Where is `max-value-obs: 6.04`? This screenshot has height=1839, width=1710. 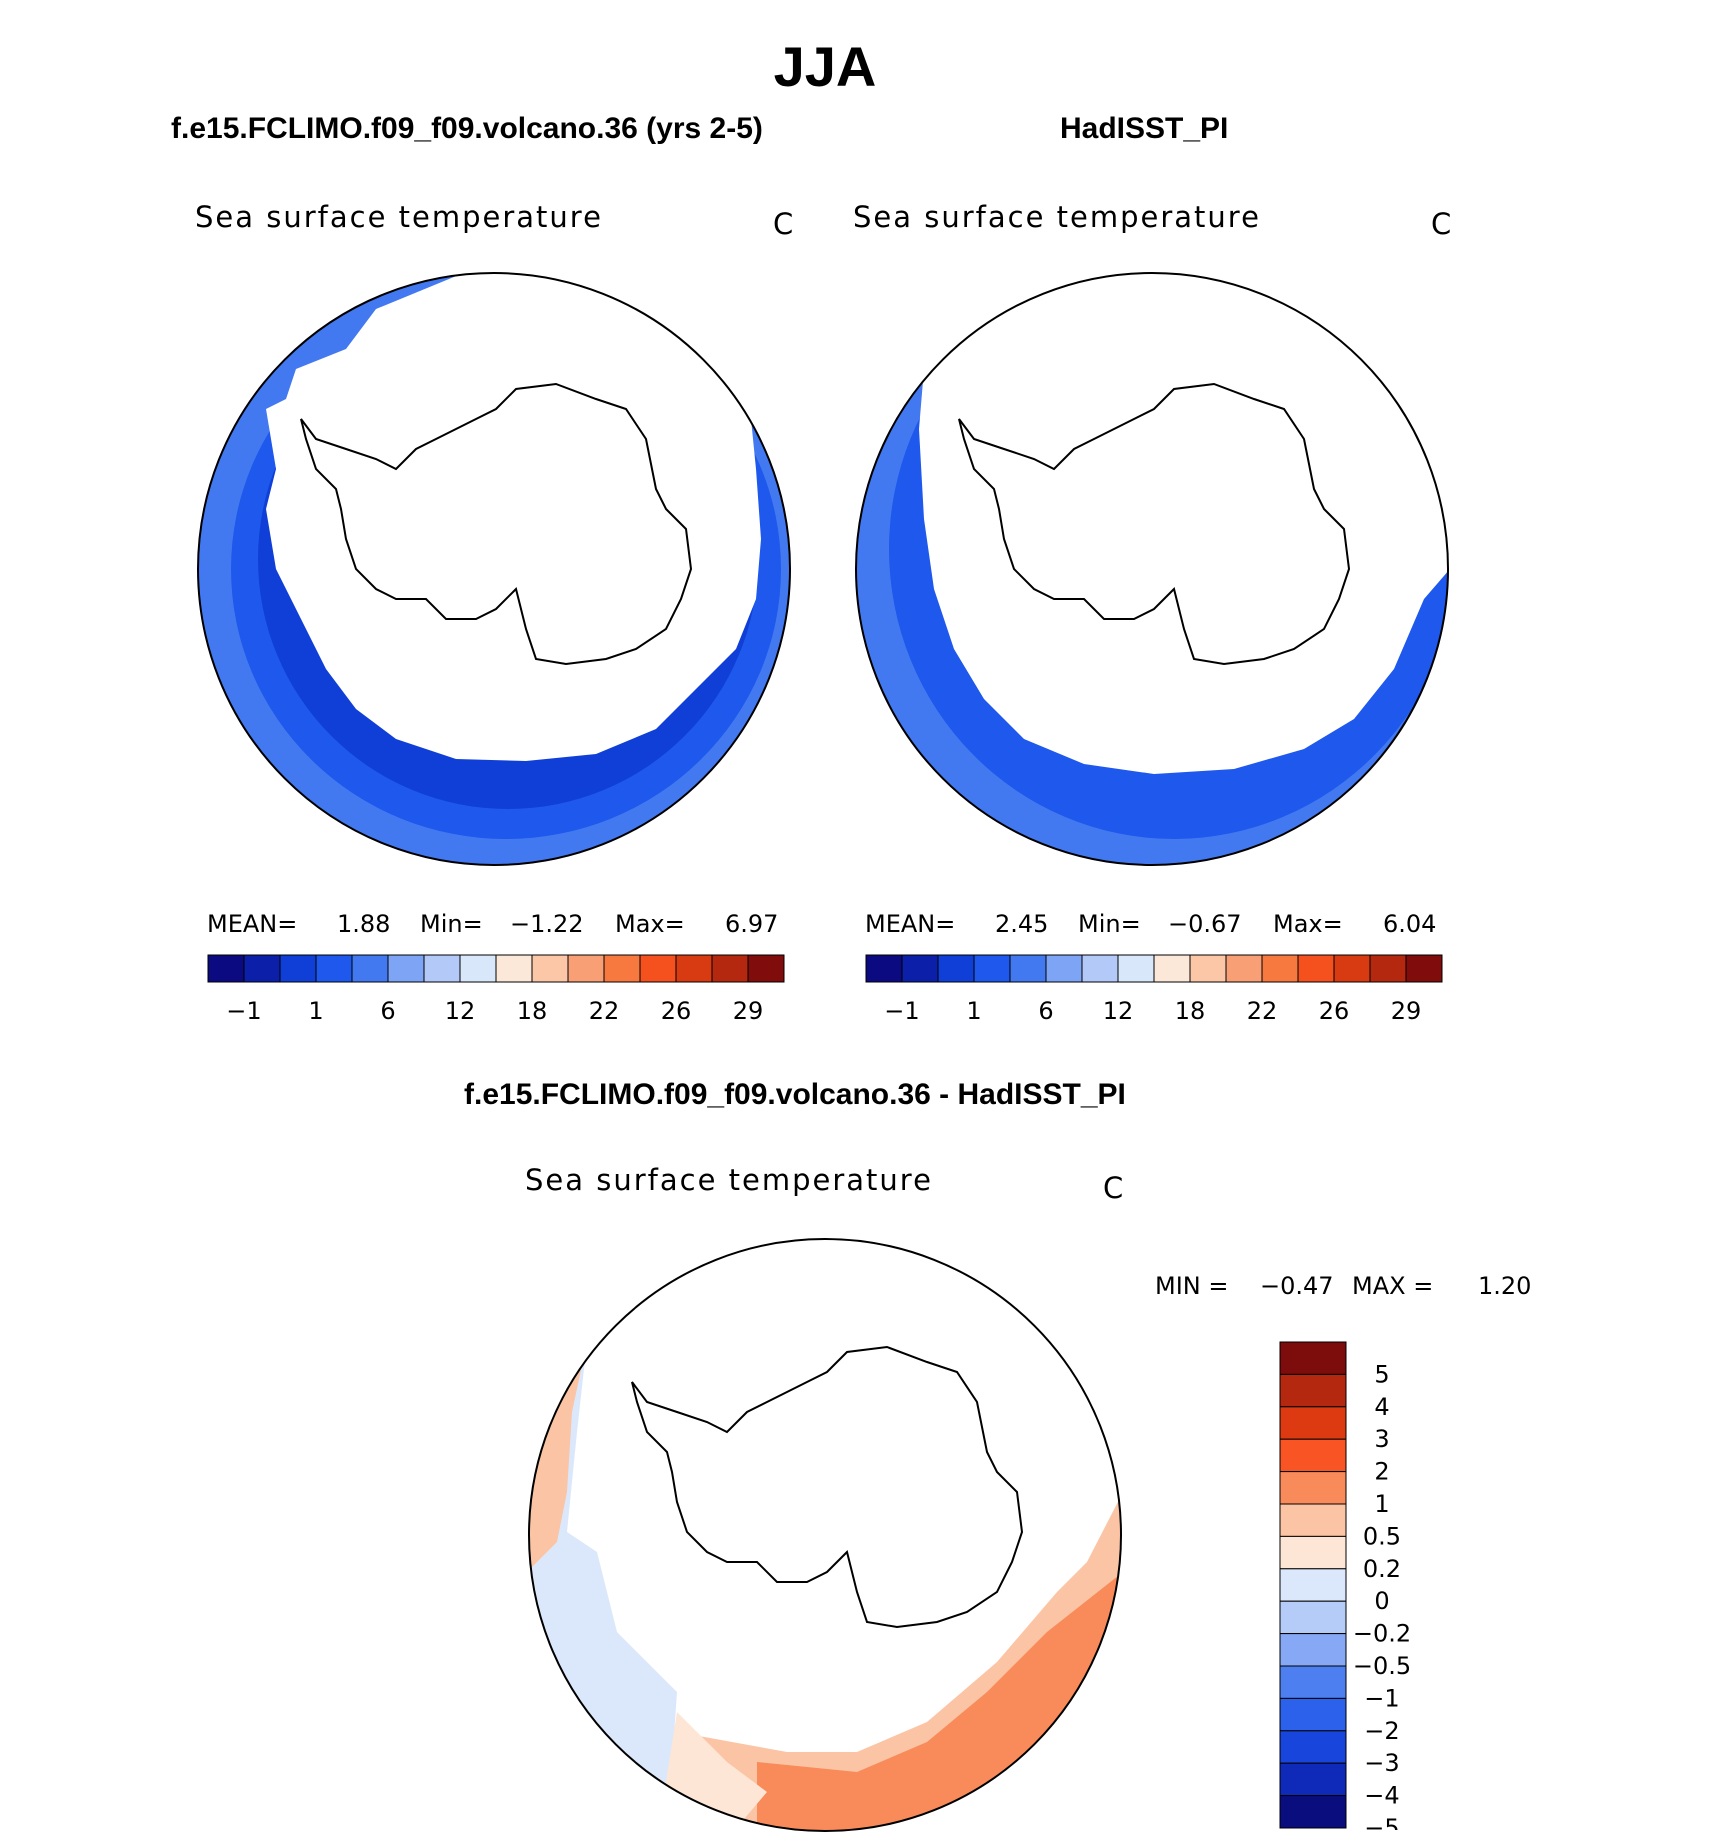
max-value-obs: 6.04 is located at coordinates (1410, 924).